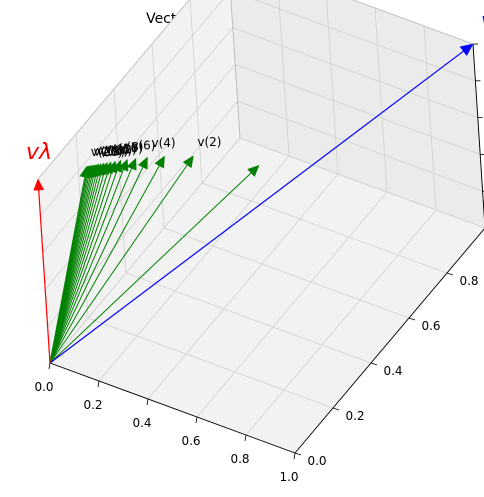  Describe the element at coordinates (39, 184) in the screenshot. I see `v-lambda-arrow-head` at that location.